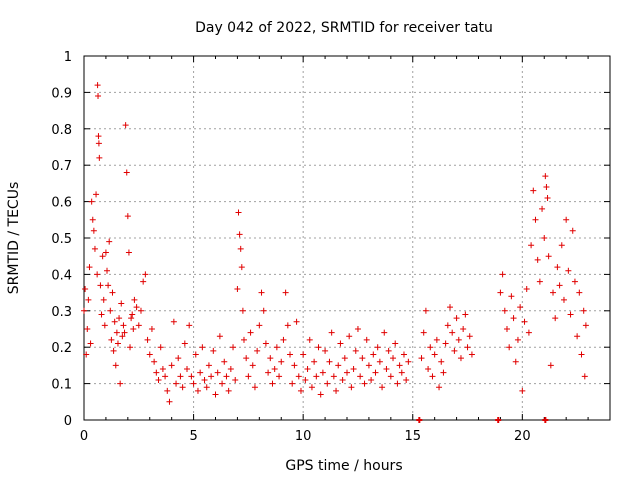 This screenshot has height=480, width=640. I want to click on x-tick-label: 20, so click(522, 436).